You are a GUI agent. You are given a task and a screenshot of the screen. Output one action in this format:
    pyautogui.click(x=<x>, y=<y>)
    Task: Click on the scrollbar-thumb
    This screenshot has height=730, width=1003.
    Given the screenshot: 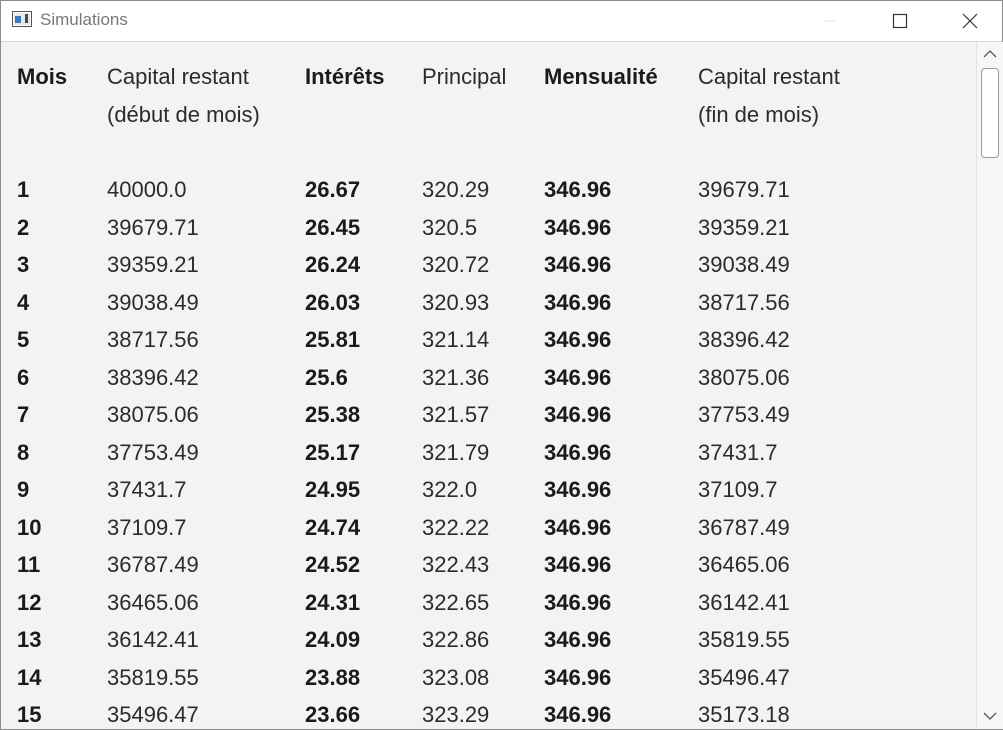 What is the action you would take?
    pyautogui.click(x=990, y=113)
    